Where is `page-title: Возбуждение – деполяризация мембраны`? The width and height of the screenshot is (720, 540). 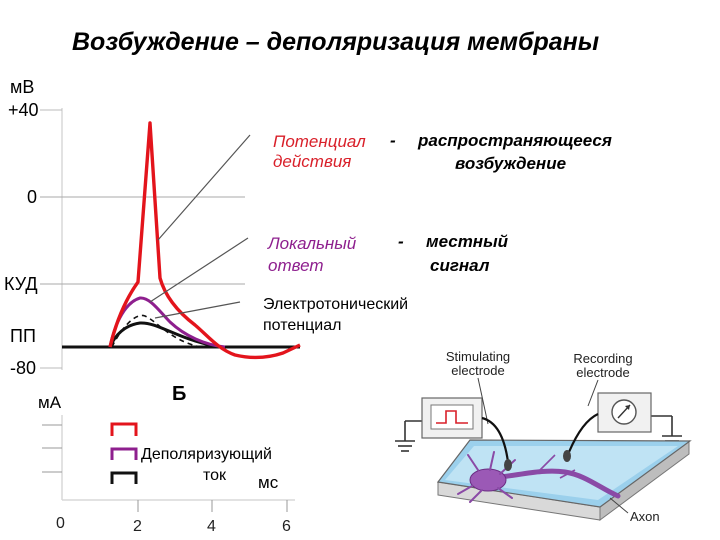 page-title: Возбуждение – деполяризация мембраны is located at coordinates (336, 42).